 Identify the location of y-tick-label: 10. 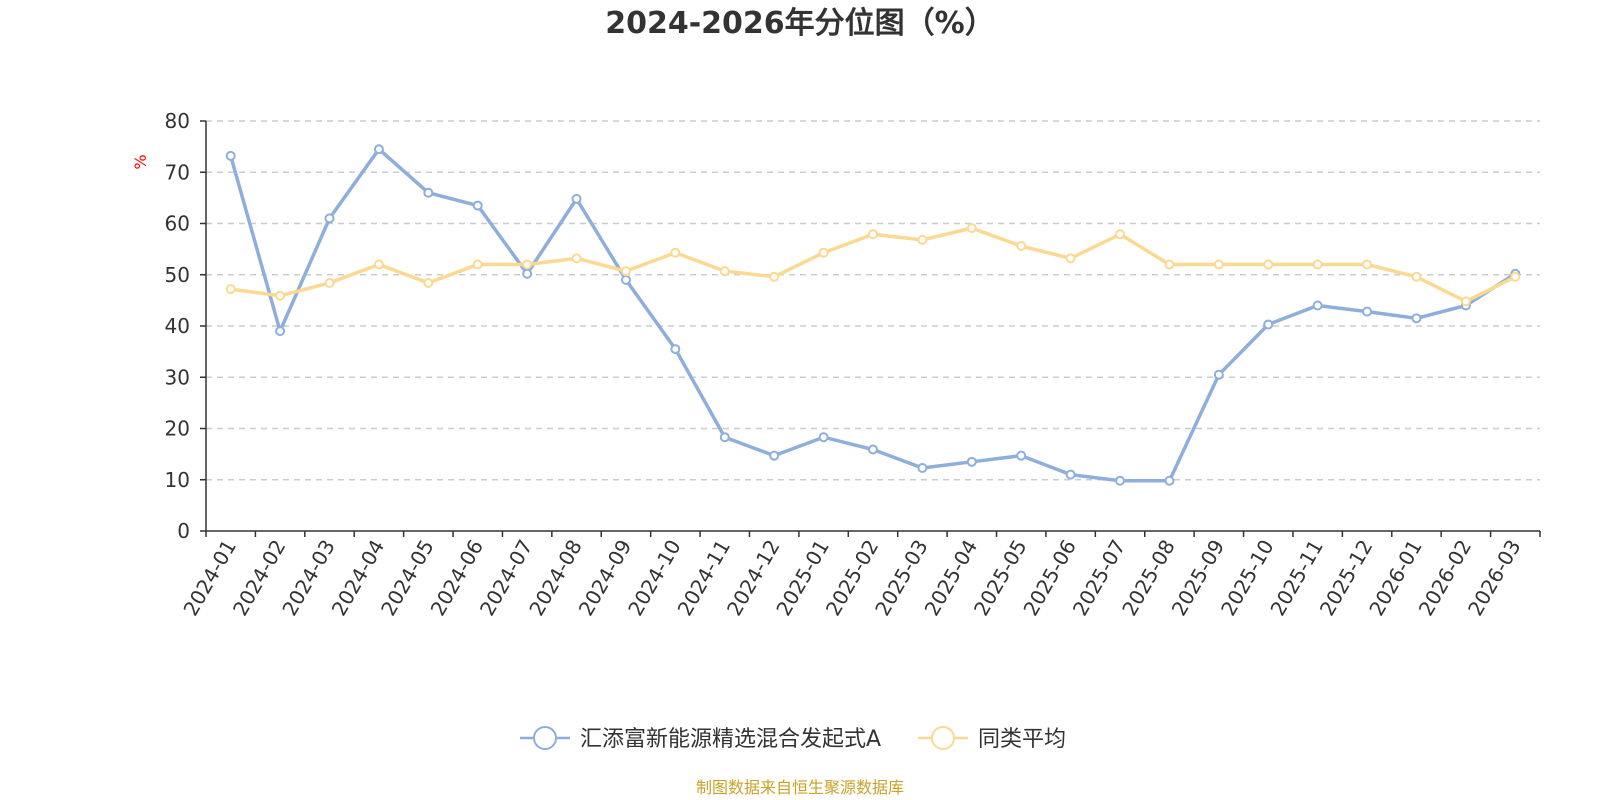
(177, 480).